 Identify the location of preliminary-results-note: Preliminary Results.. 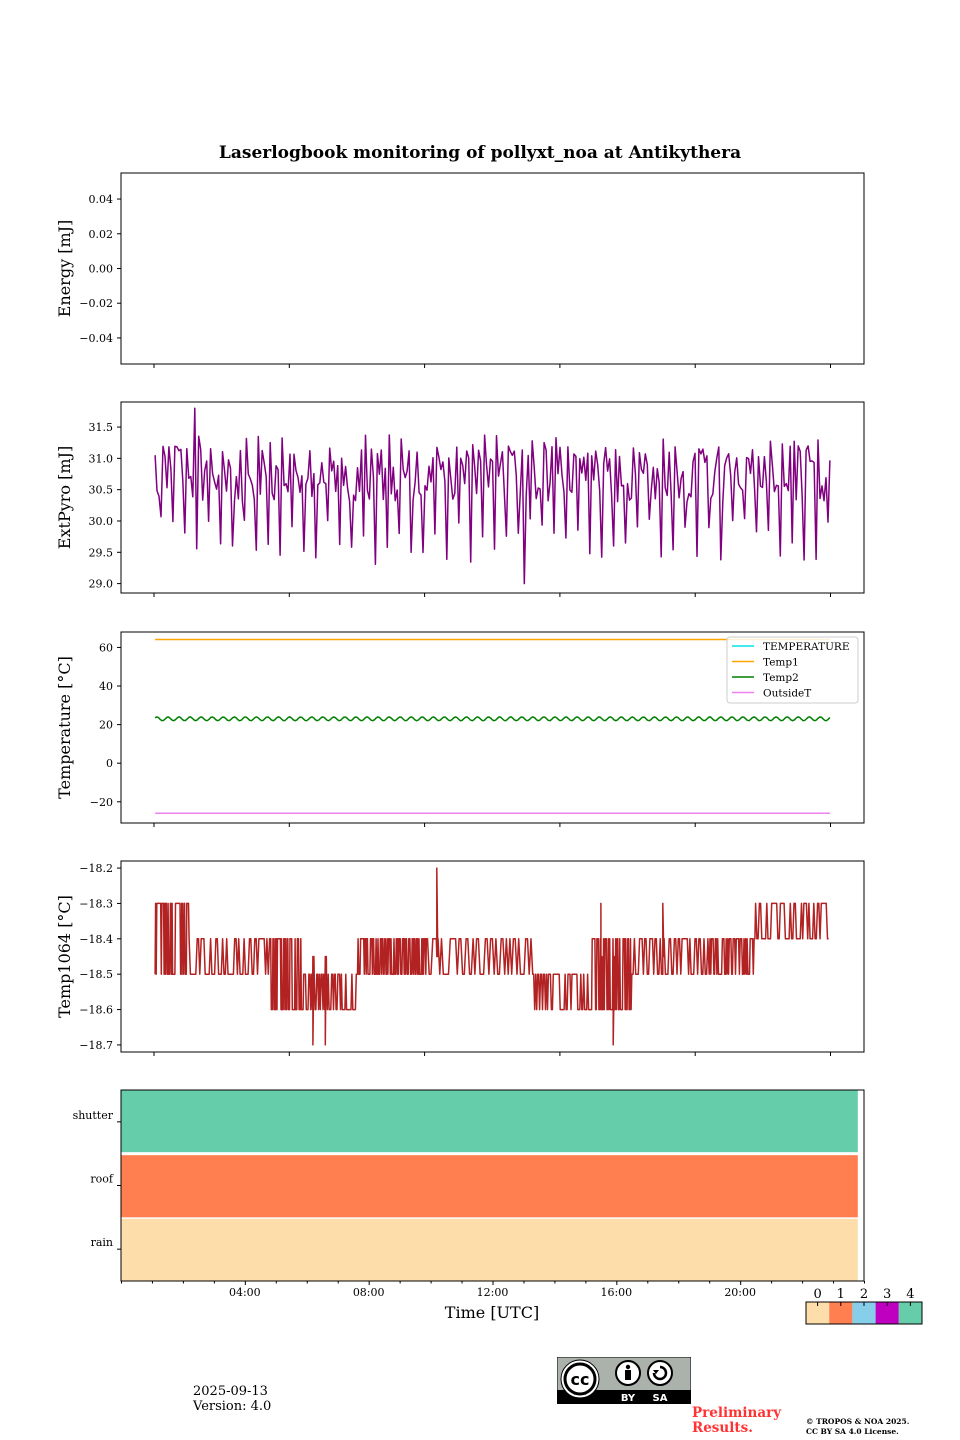
(736, 1421).